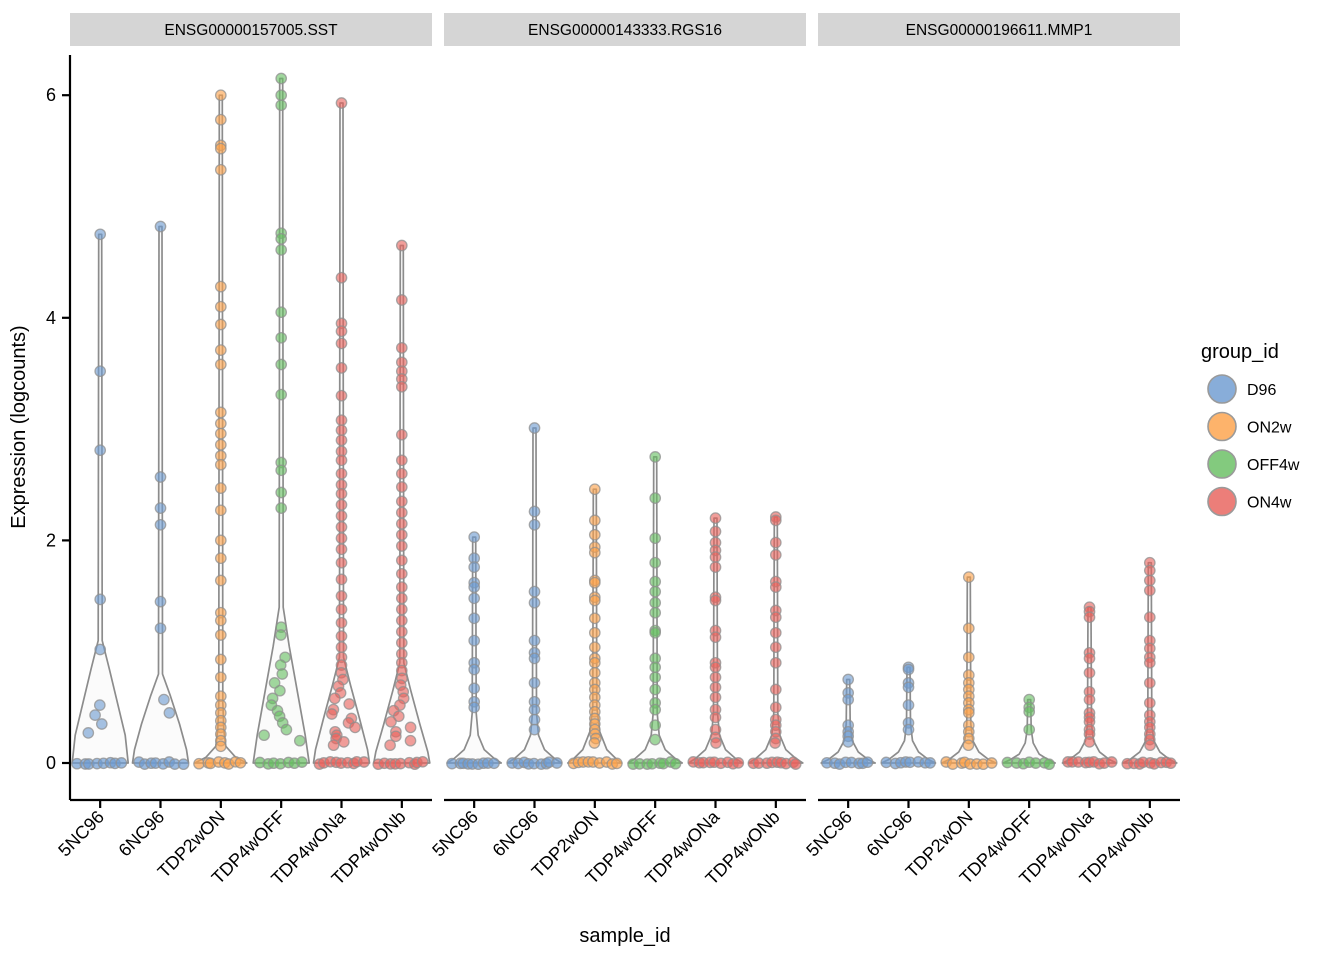 This screenshot has height=960, width=1344. I want to click on legend-swatch-on4w, so click(1222, 501).